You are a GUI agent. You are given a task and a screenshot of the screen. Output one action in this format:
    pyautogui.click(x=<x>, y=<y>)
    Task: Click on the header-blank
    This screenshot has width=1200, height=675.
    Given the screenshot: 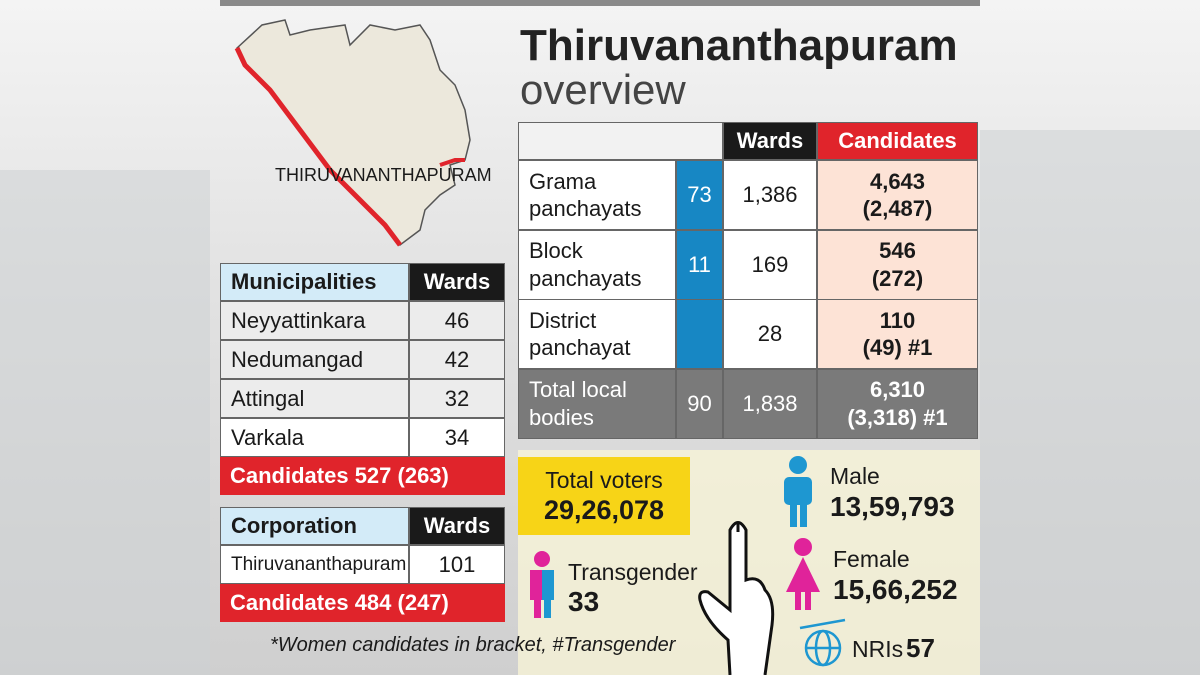 What is the action you would take?
    pyautogui.click(x=620, y=141)
    